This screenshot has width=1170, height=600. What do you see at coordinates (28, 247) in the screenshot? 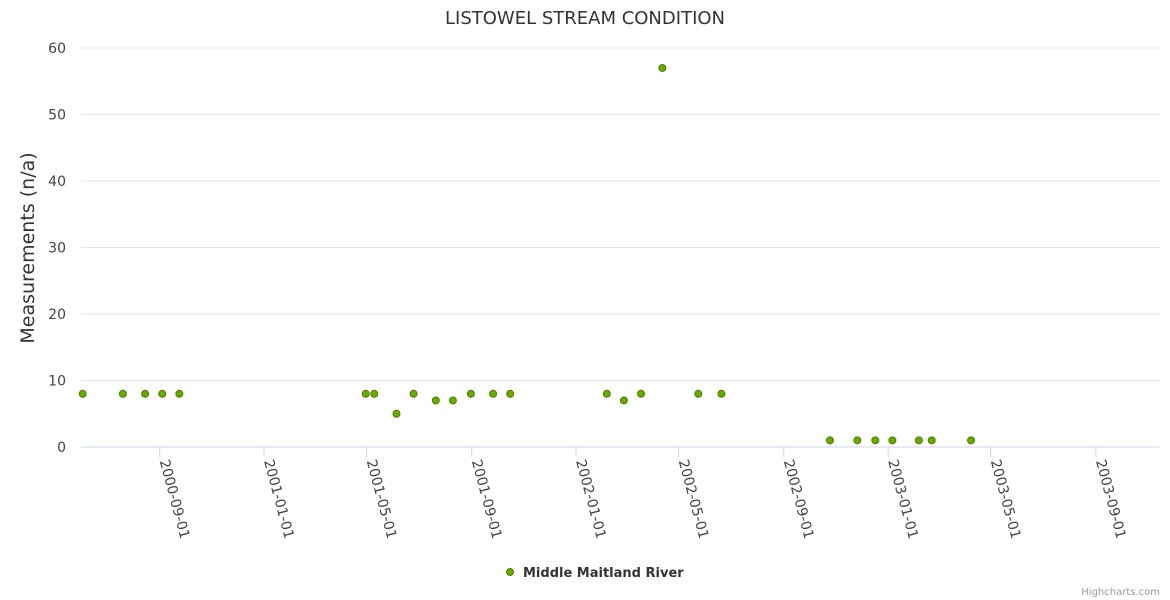
I see `y-axis-title: Measurements (n/a)` at bounding box center [28, 247].